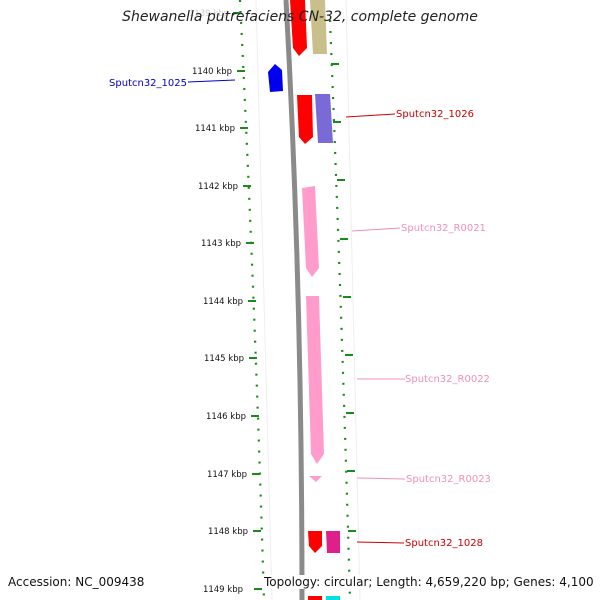 Image resolution: width=600 pixels, height=600 pixels. I want to click on tick-label: 1144 kbp, so click(223, 302).